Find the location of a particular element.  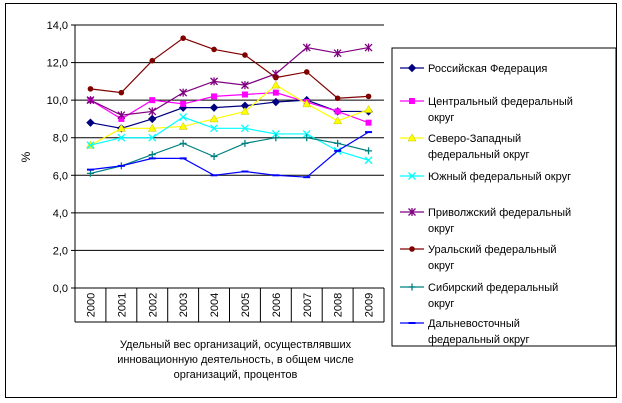

x-category-label: 2007 is located at coordinates (308, 305).